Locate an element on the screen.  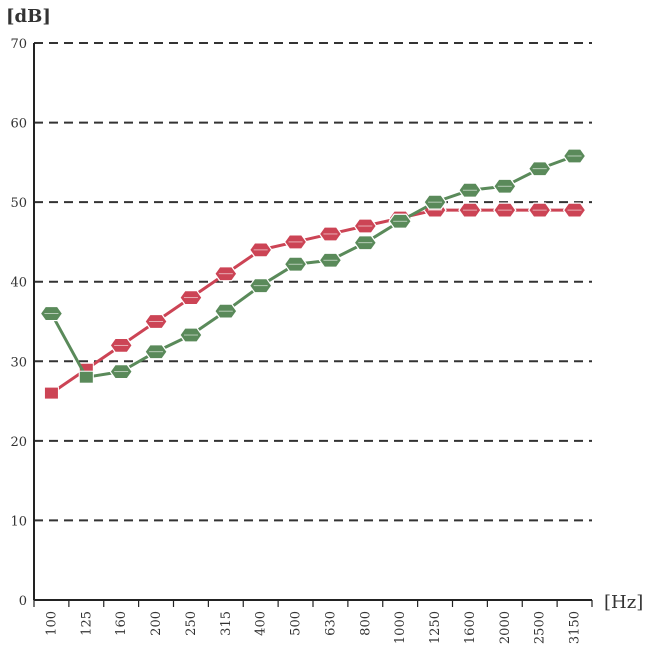
x-tick-label: 100 is located at coordinates (51, 623).